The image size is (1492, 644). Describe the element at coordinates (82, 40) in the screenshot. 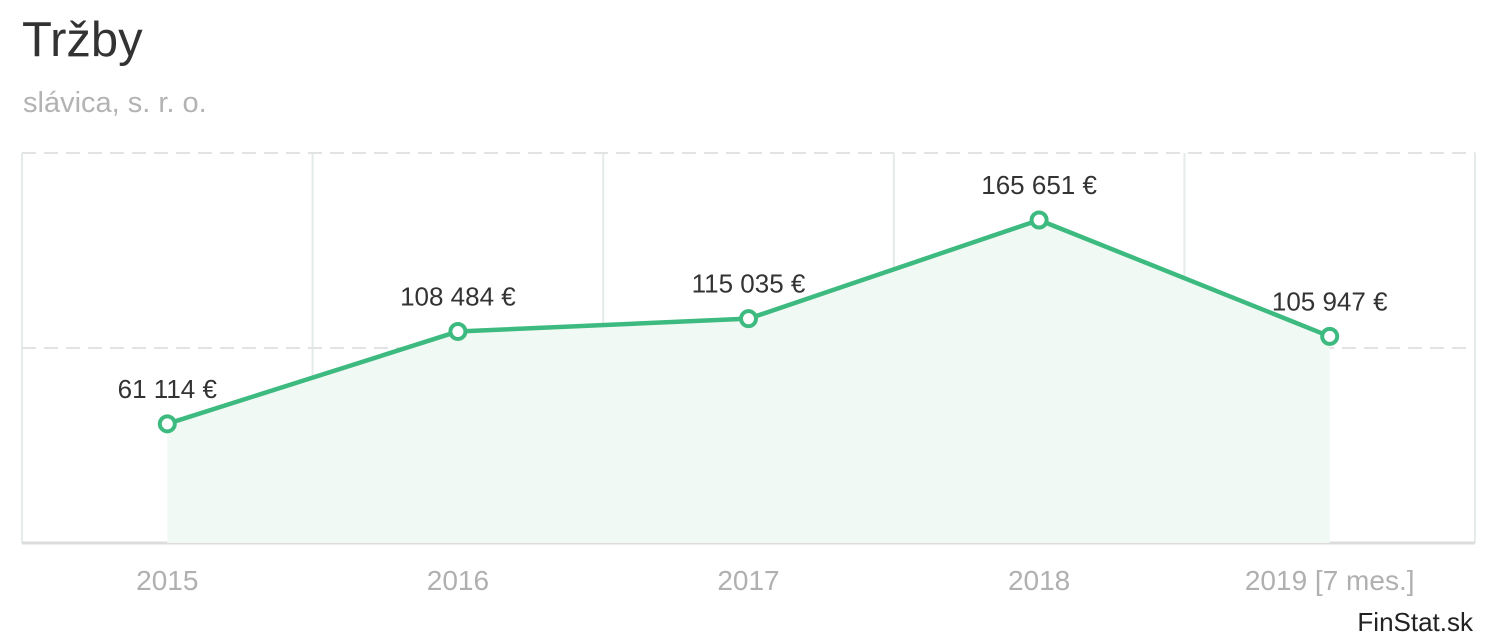

I see `chart-title: Tržby` at that location.